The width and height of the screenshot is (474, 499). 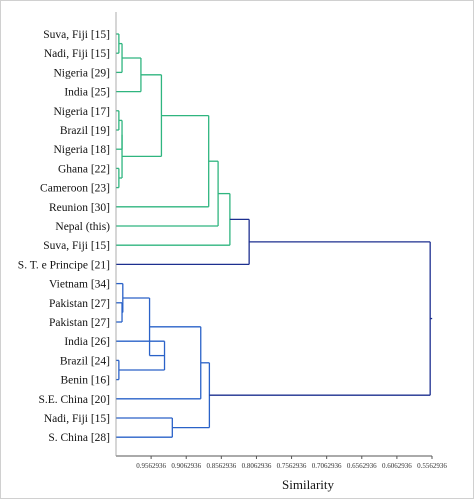 What do you see at coordinates (151, 466) in the screenshot?
I see `x-tick-label: 0.9562936` at bounding box center [151, 466].